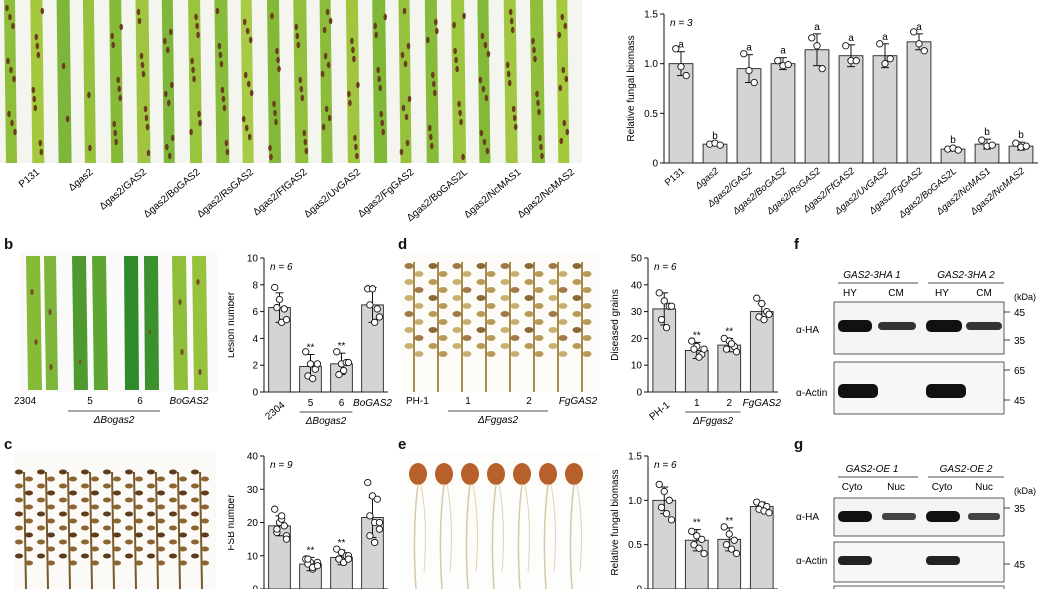 This screenshot has height=594, width=1048. Describe the element at coordinates (807, 330) in the screenshot. I see `blot-f-row1: α-HA` at that location.